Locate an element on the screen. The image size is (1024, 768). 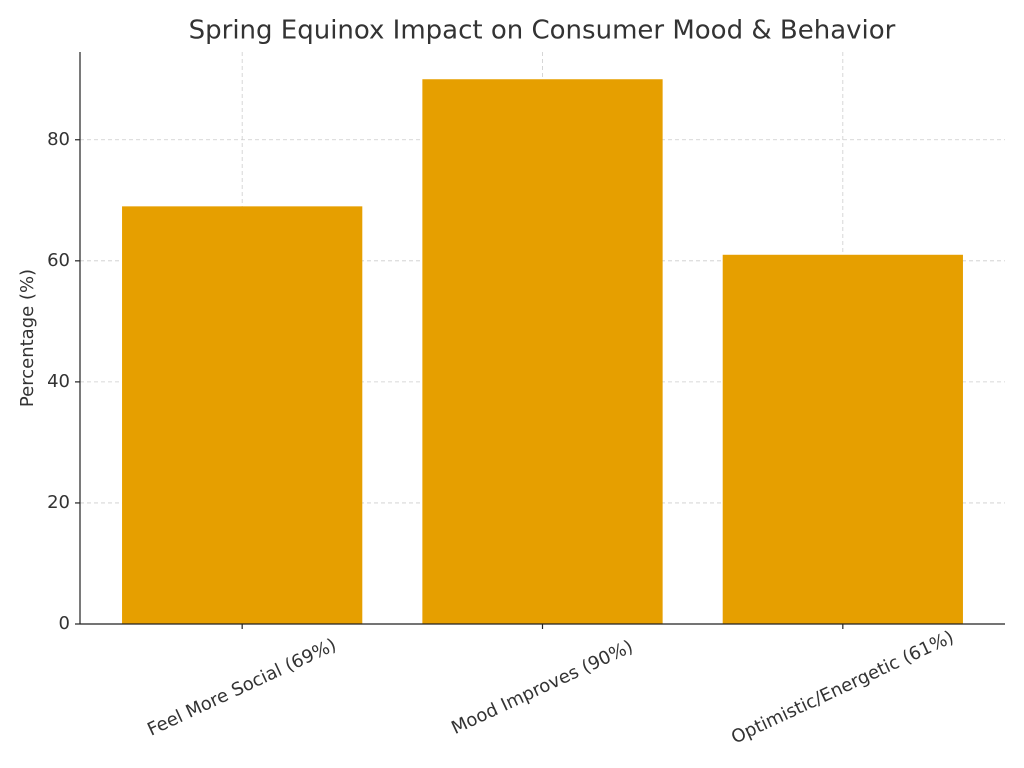
y-tick-label: 80 is located at coordinates (58, 139).